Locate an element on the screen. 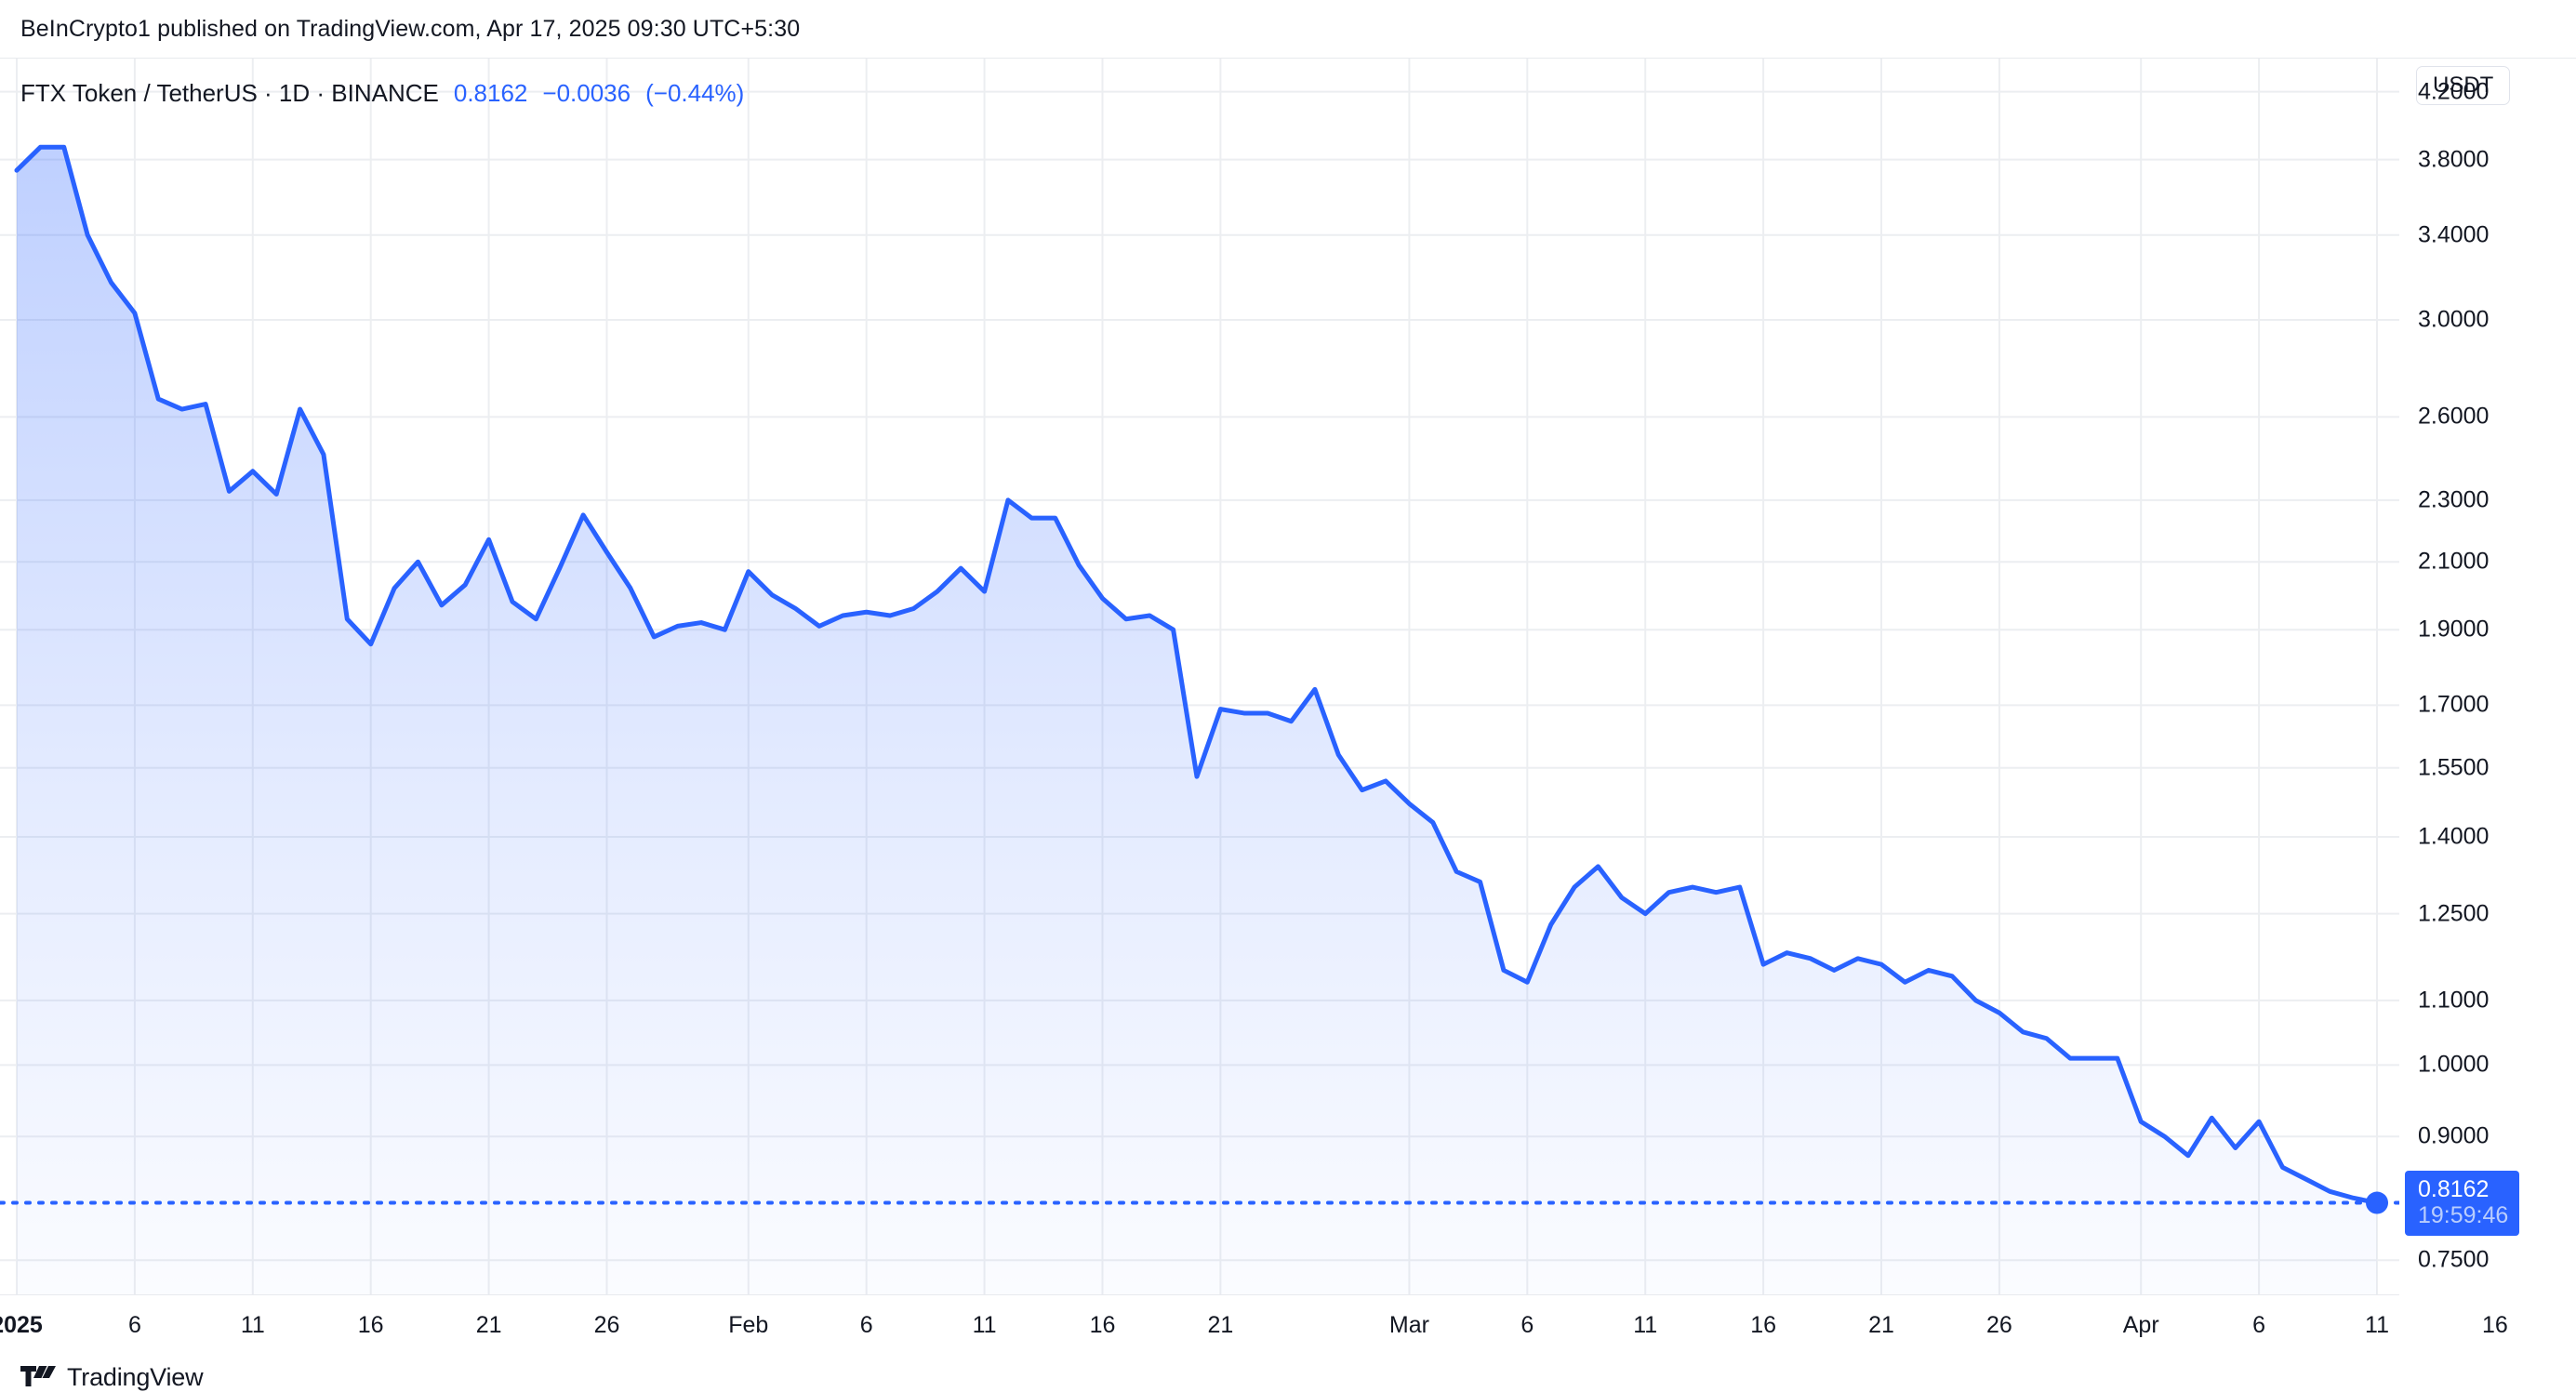  currency-badge: USDT is located at coordinates (2463, 86).